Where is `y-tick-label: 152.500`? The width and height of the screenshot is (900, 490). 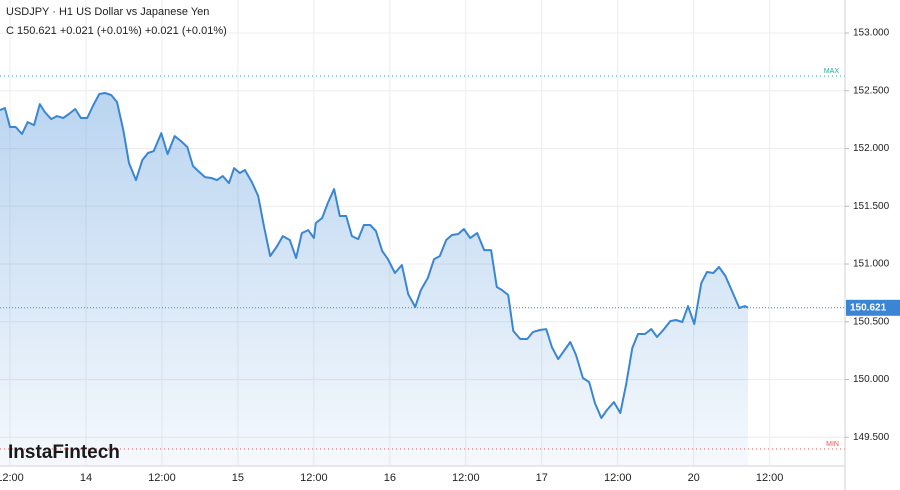
y-tick-label: 152.500 is located at coordinates (871, 90).